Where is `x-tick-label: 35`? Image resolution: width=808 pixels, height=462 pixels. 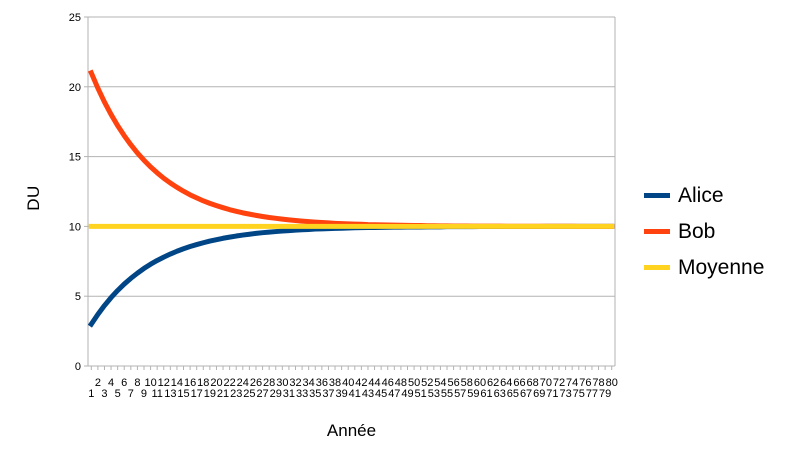
x-tick-label: 35 is located at coordinates (315, 394).